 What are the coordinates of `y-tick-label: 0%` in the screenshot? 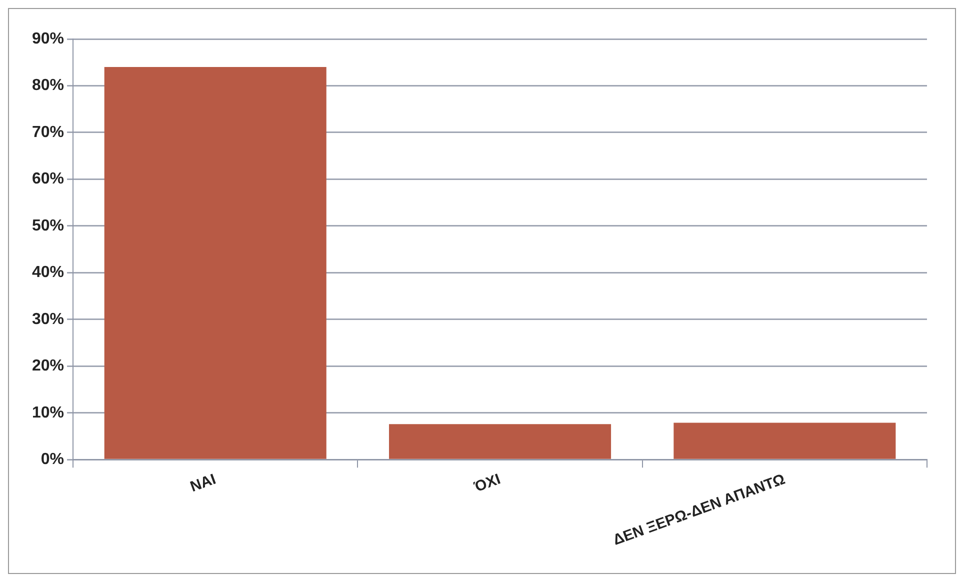 It's located at (52, 459).